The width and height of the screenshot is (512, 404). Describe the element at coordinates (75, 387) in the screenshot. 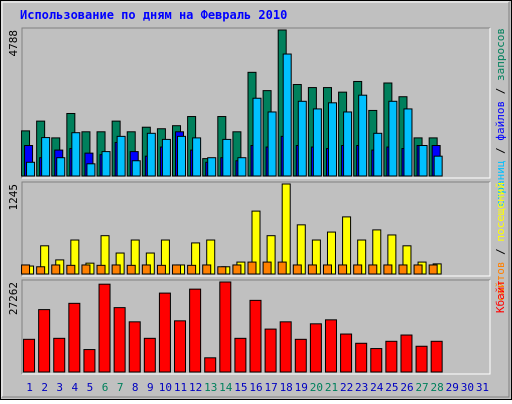

I see `x-tick-label: 4` at that location.